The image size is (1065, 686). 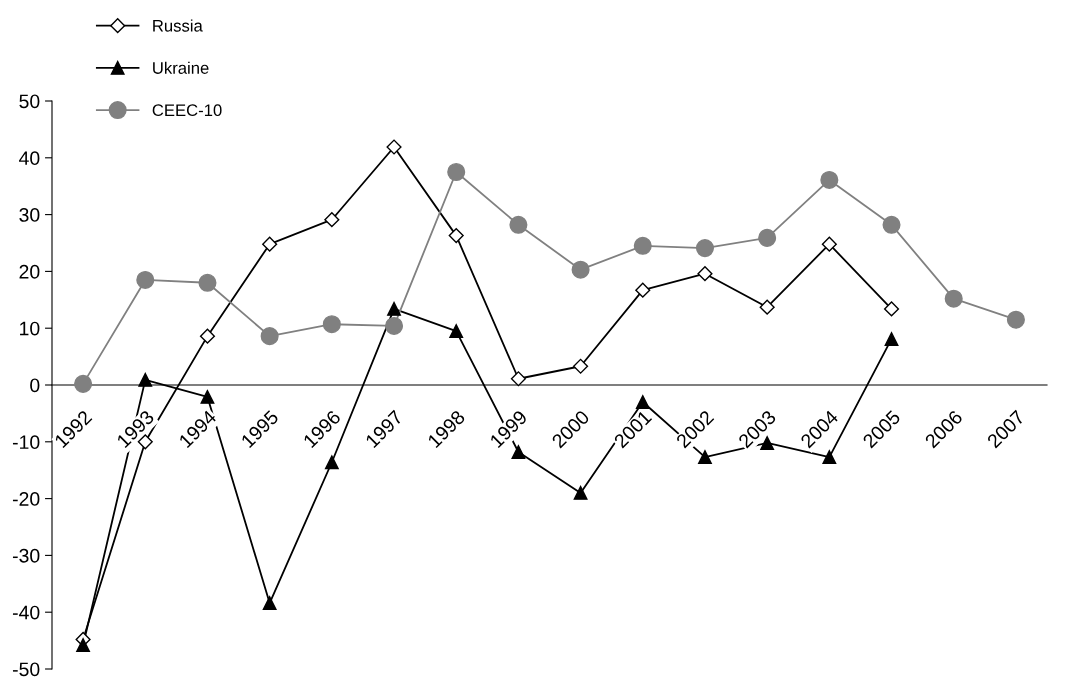 What do you see at coordinates (29, 101) in the screenshot?
I see `y-tick-label: 50` at bounding box center [29, 101].